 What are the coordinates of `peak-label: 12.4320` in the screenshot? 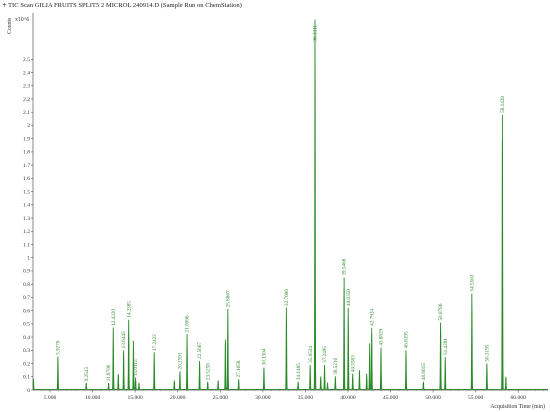 It's located at (114, 317).